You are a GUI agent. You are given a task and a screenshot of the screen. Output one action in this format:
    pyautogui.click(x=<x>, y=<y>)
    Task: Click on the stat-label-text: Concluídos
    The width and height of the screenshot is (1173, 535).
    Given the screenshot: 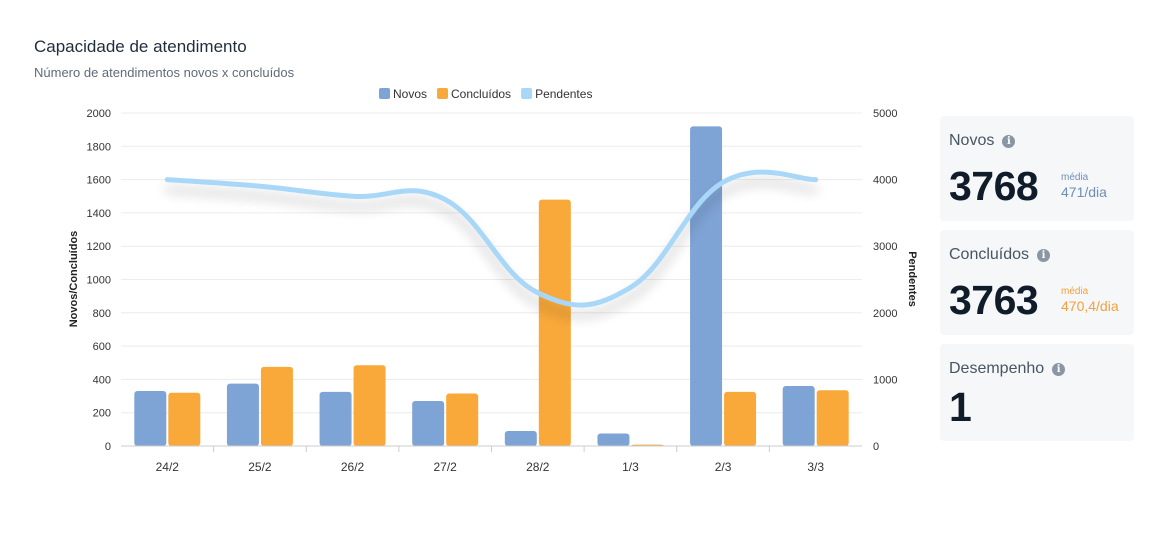 What is the action you would take?
    pyautogui.click(x=989, y=254)
    